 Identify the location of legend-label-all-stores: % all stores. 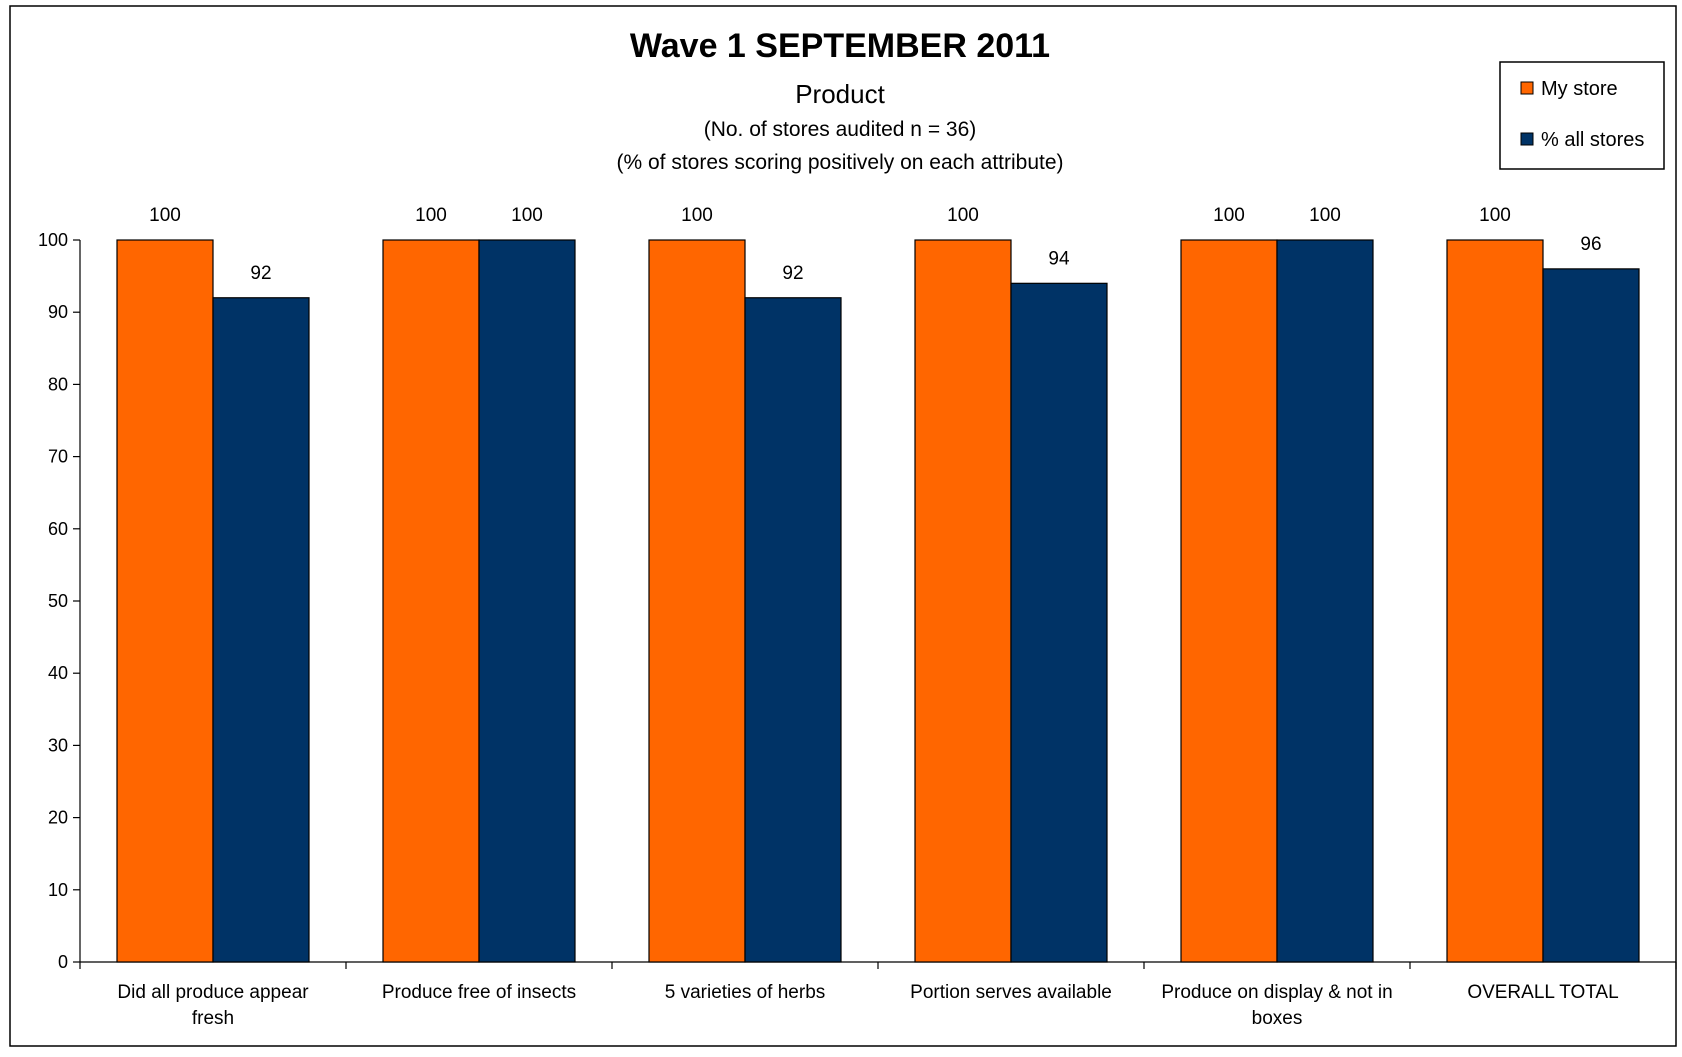
(1592, 140).